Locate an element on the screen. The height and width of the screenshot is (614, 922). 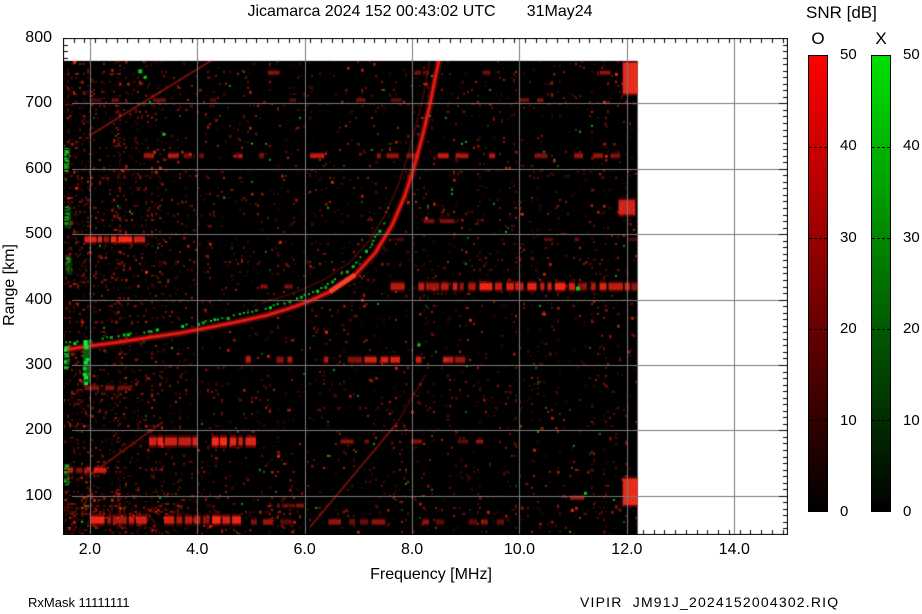
x-axis-label: Frequency [MHz] is located at coordinates (431, 574).